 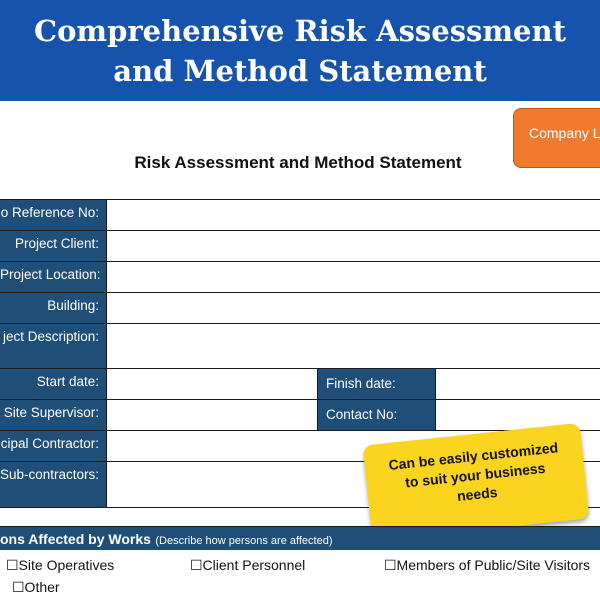 What do you see at coordinates (354, 277) in the screenshot?
I see `project-location-field` at bounding box center [354, 277].